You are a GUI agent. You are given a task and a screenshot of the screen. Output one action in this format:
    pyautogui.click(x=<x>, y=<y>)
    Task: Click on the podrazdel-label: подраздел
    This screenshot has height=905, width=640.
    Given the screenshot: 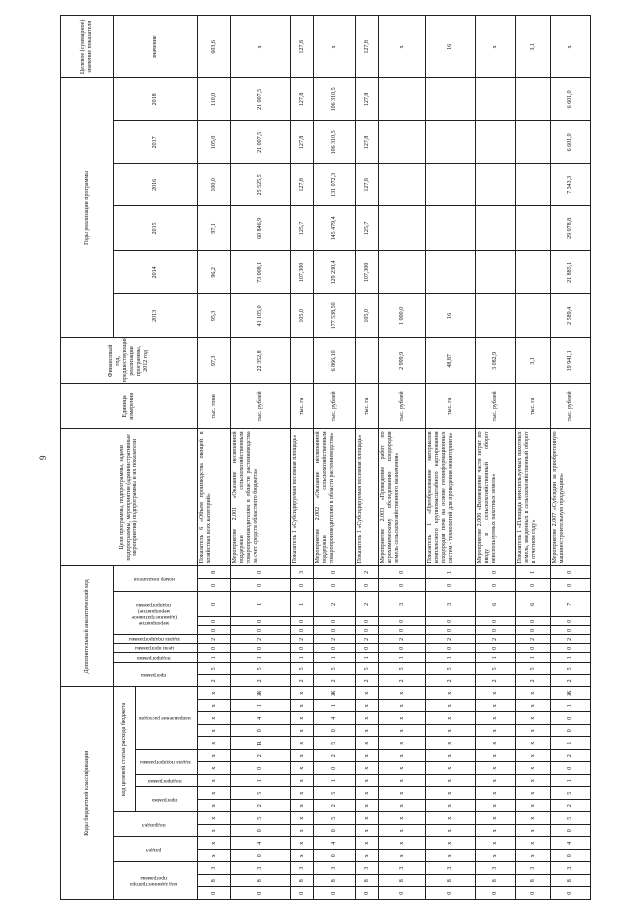 What is the action you would take?
    pyautogui.click(x=154, y=824)
    